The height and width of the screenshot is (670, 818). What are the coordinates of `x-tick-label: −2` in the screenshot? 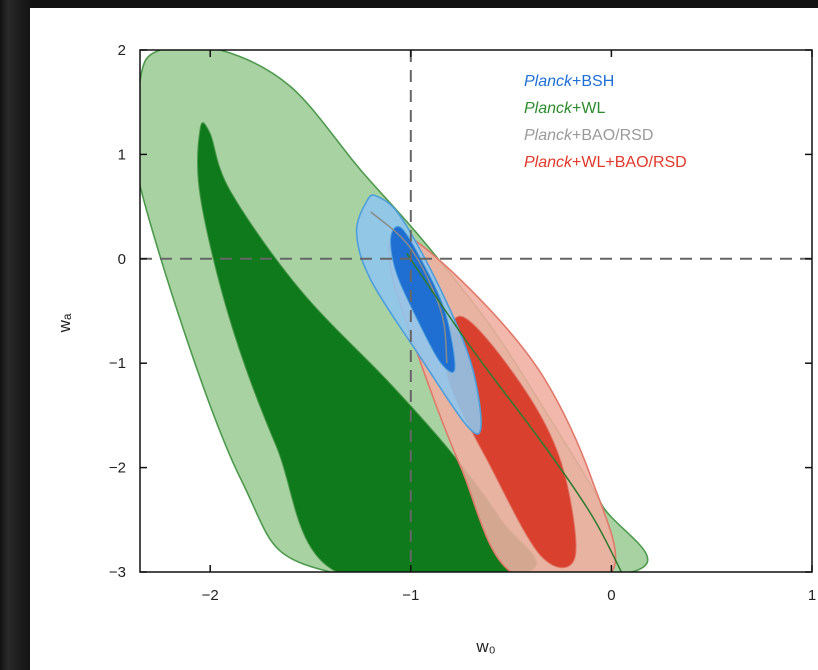 It's located at (210, 595).